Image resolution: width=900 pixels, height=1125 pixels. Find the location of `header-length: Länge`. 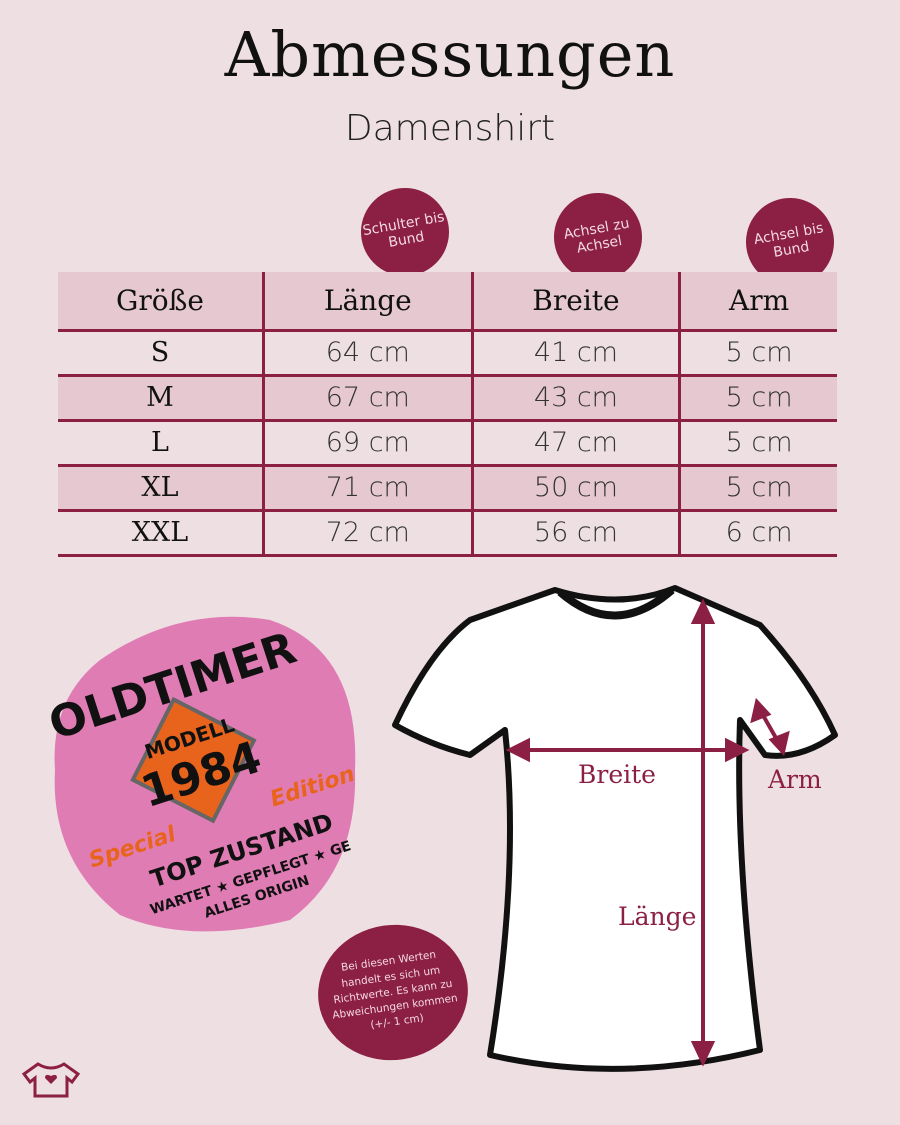

header-length: Länge is located at coordinates (367, 302).